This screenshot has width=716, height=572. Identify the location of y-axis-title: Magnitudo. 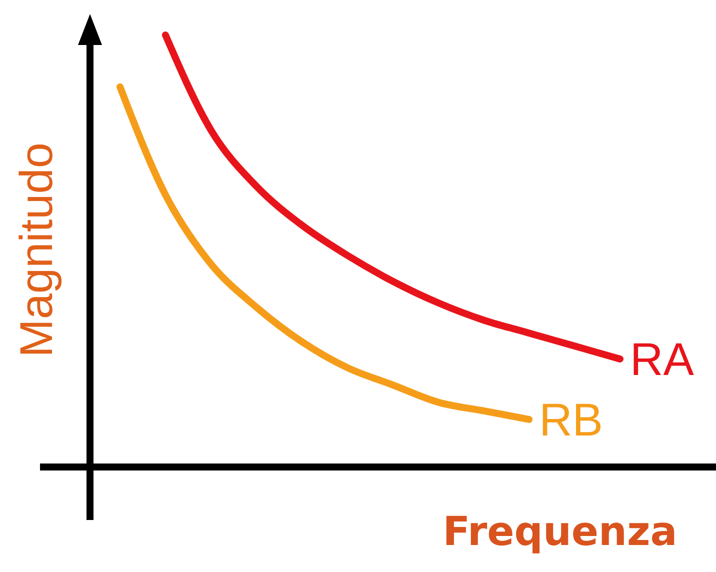
(36, 250).